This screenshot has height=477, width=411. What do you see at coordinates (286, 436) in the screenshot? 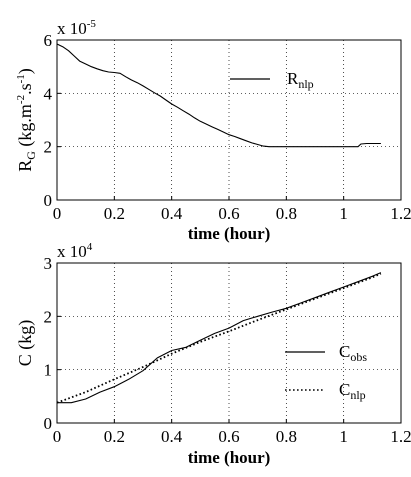
I see `bottom-x-tick-label: 0.8` at bounding box center [286, 436].